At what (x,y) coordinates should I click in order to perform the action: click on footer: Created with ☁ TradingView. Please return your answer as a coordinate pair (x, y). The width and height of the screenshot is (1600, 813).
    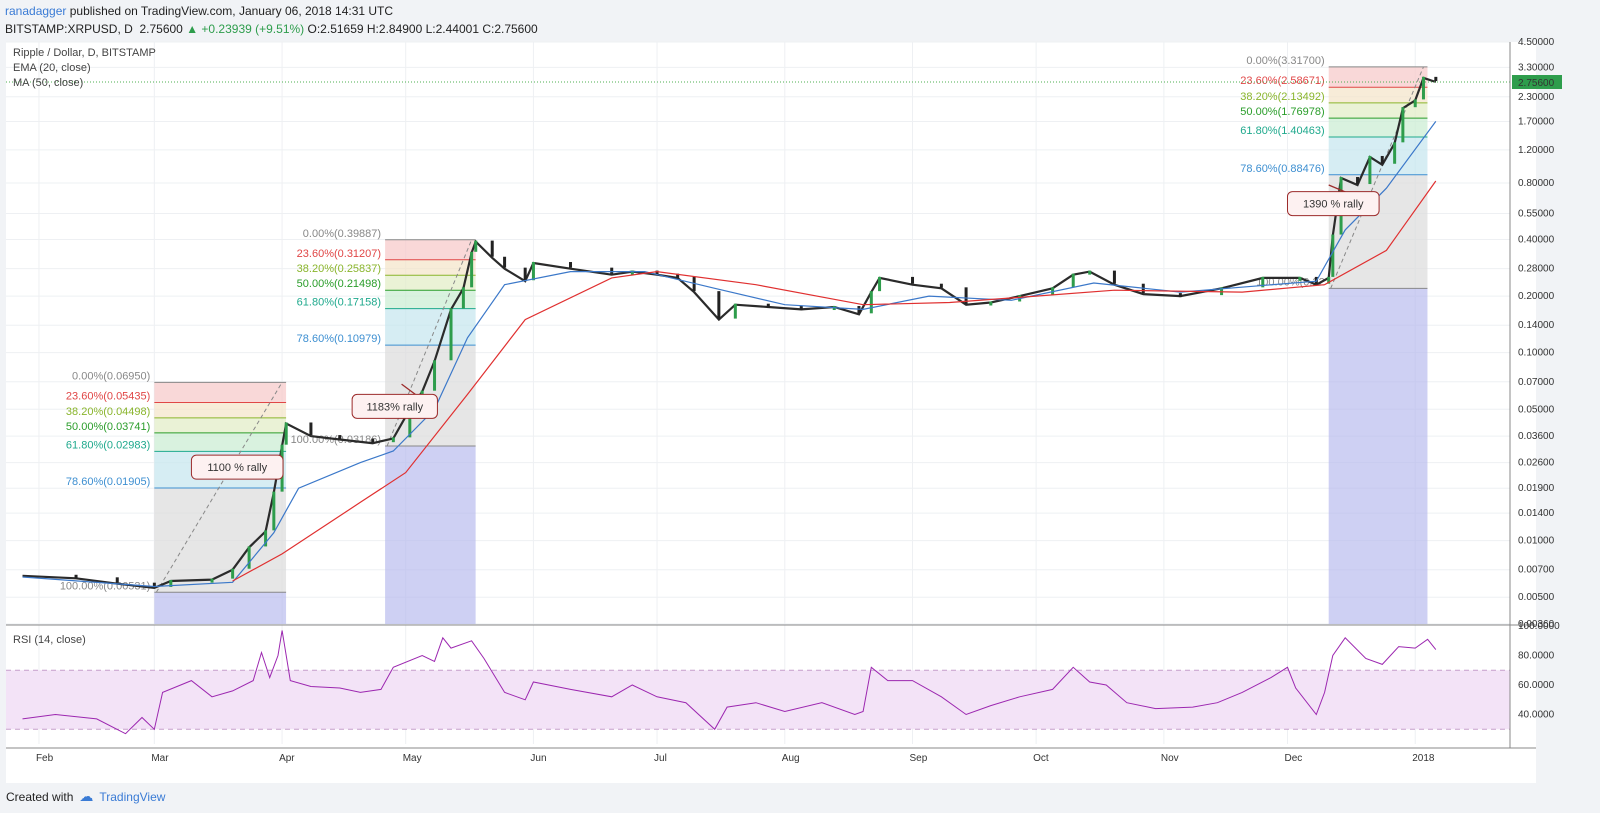
    Looking at the image, I should click on (85, 796).